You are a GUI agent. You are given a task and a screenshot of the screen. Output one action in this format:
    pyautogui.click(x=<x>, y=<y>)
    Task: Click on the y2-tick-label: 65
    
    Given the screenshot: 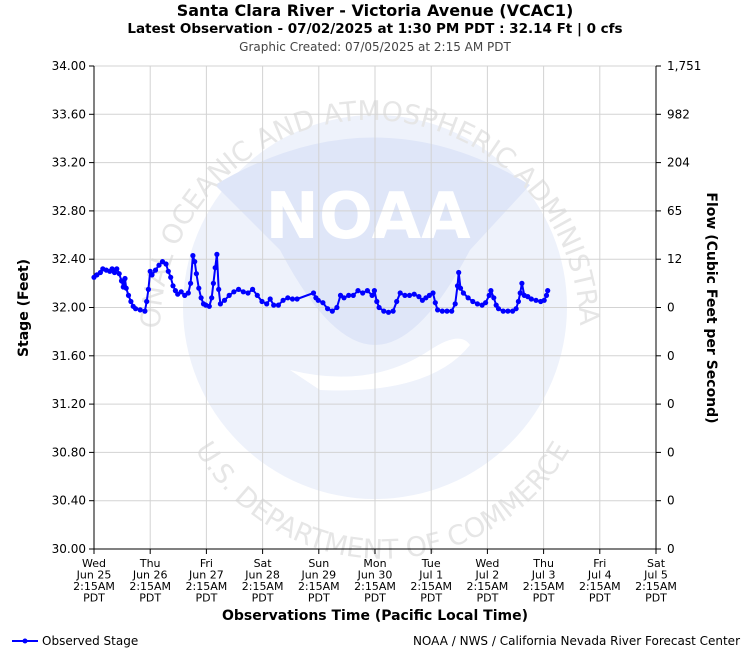 What is the action you would take?
    pyautogui.click(x=674, y=211)
    